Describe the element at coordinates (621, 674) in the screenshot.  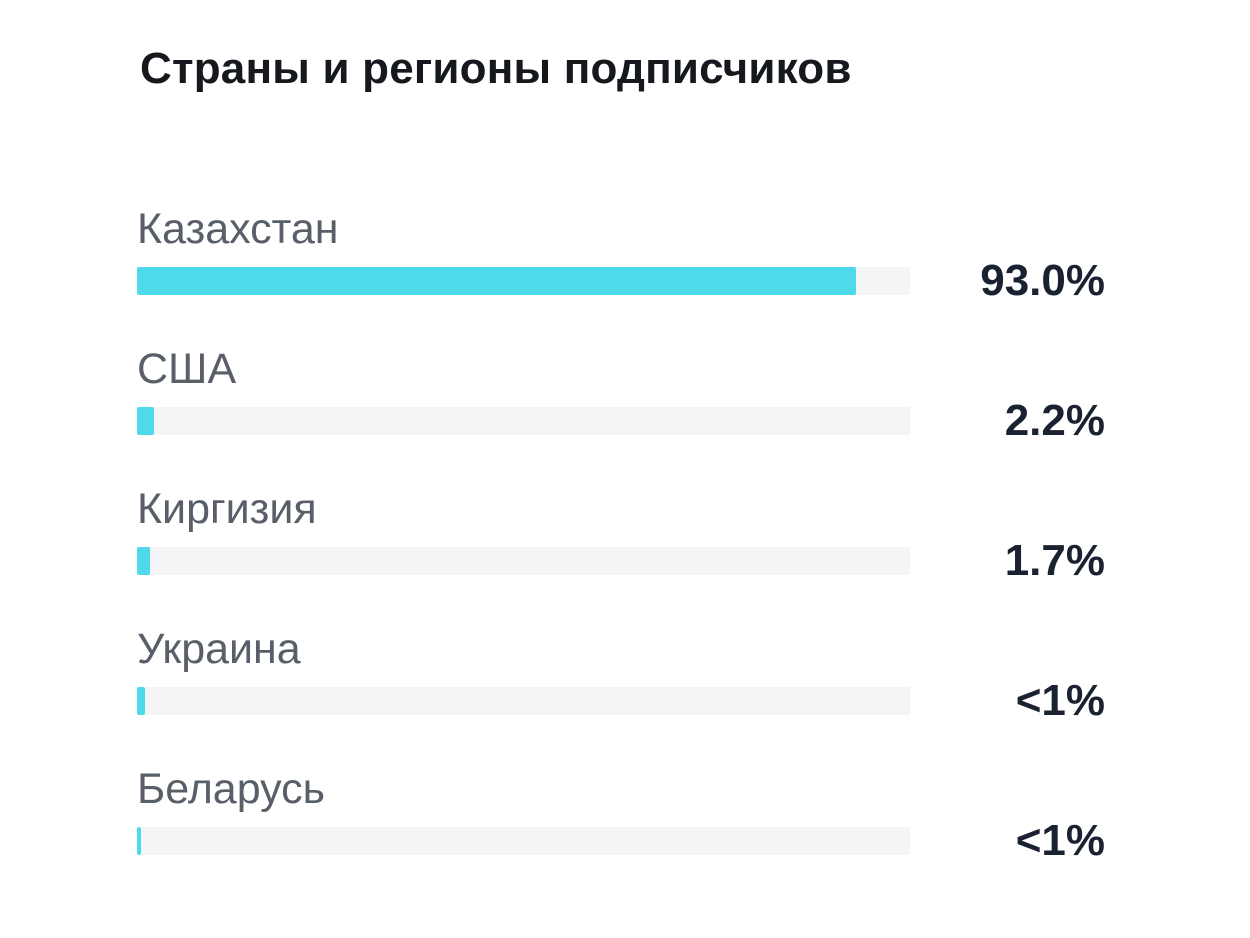
I see `chart-row: Украина <1%` at that location.